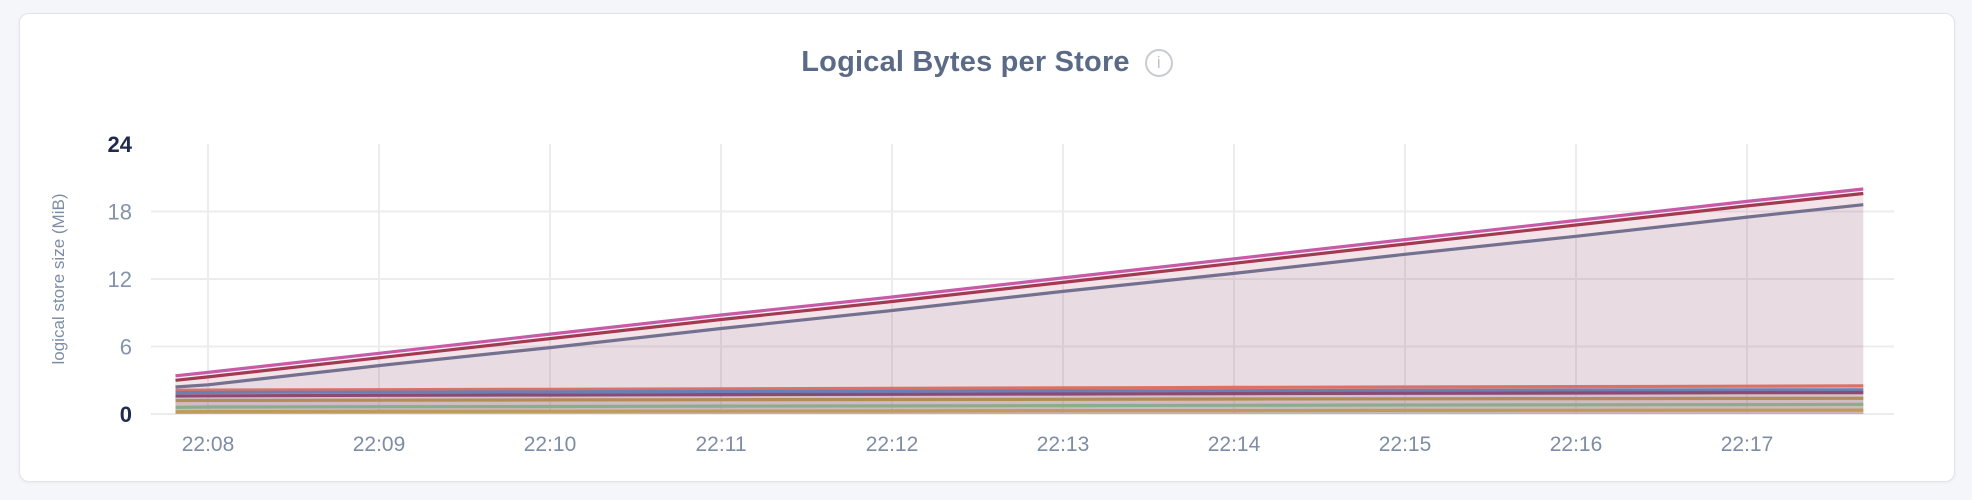 This screenshot has height=500, width=1972. I want to click on y-tick-label: 24, so click(120, 144).